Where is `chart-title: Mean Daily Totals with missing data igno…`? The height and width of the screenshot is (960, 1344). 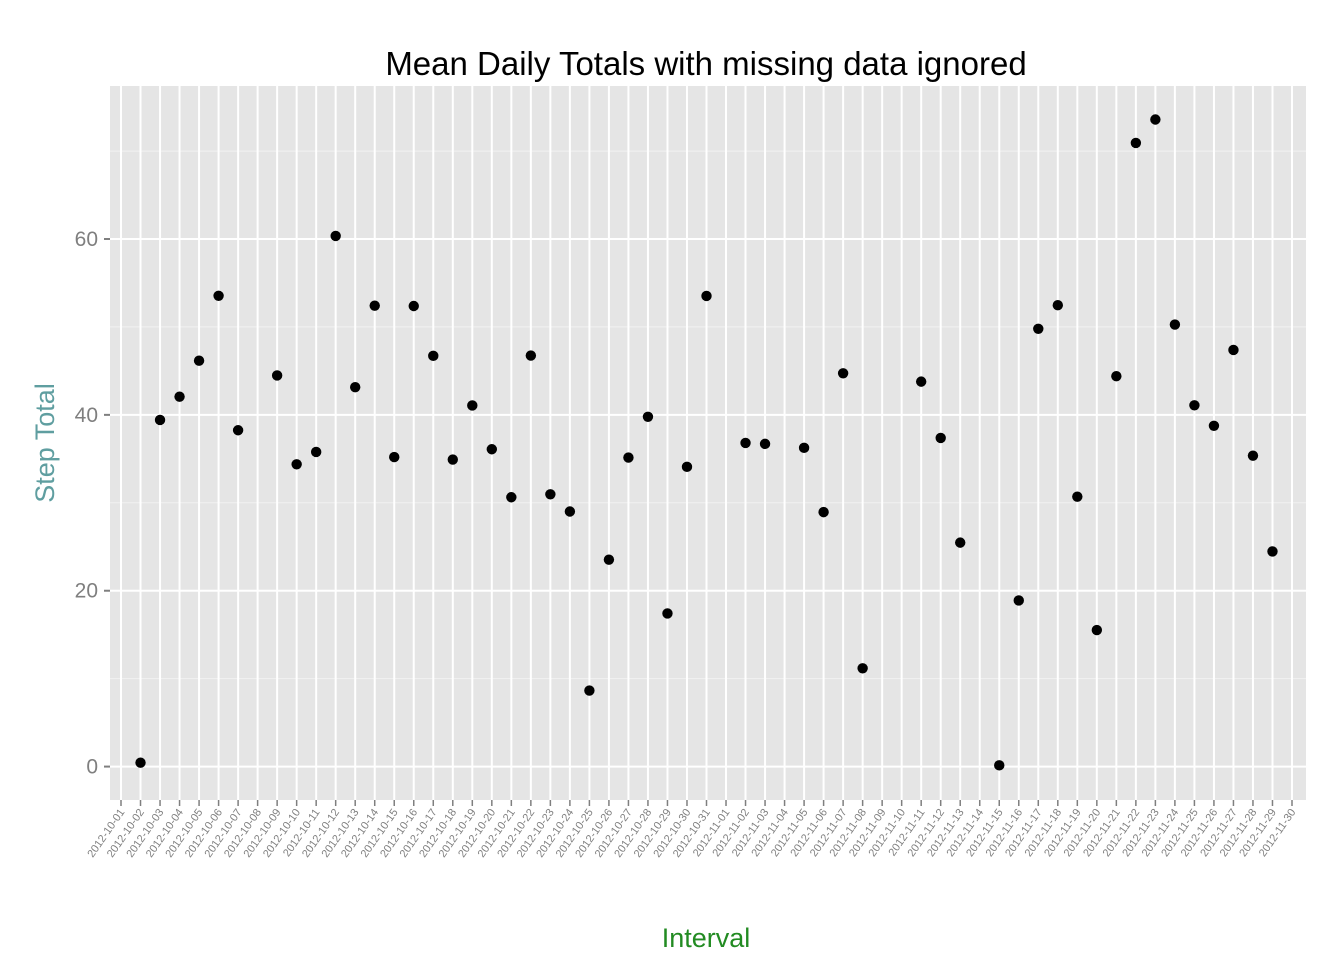 chart-title: Mean Daily Totals with missing data igno… is located at coordinates (705, 63).